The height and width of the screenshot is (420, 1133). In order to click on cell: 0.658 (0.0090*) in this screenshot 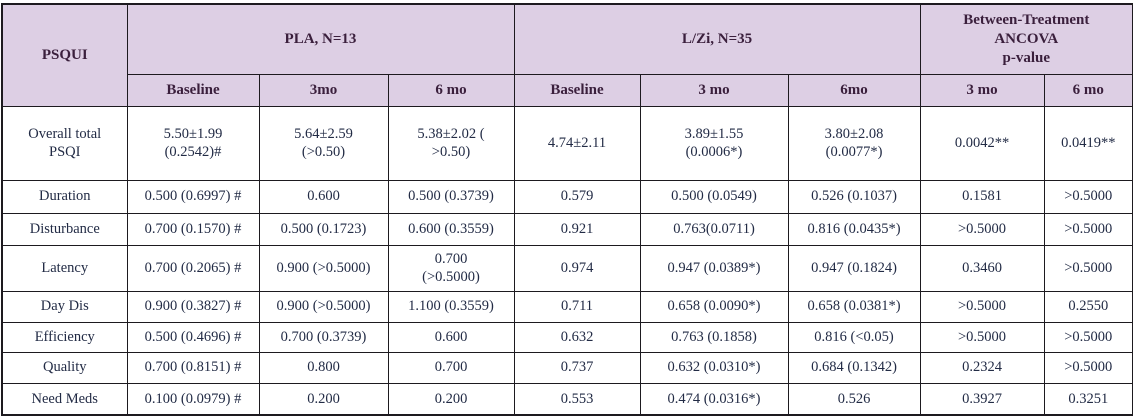, I will do `click(714, 306)`.